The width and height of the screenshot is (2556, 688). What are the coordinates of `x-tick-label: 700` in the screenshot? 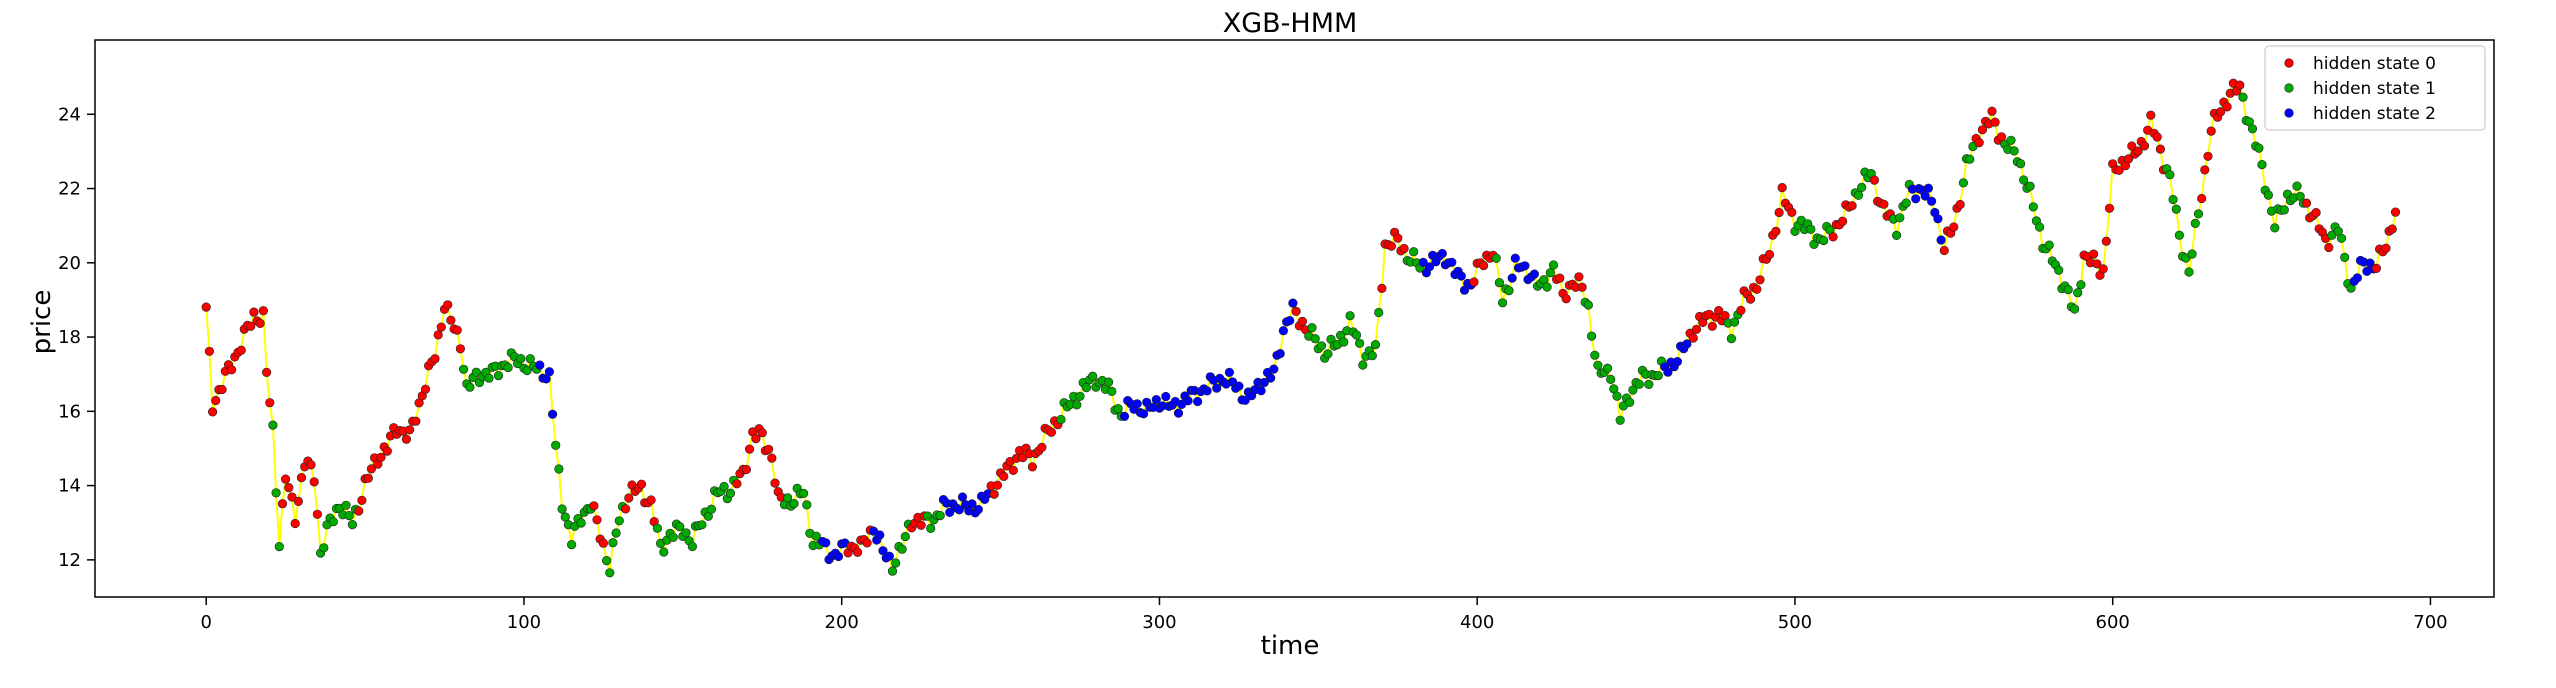 It's located at (2430, 622).